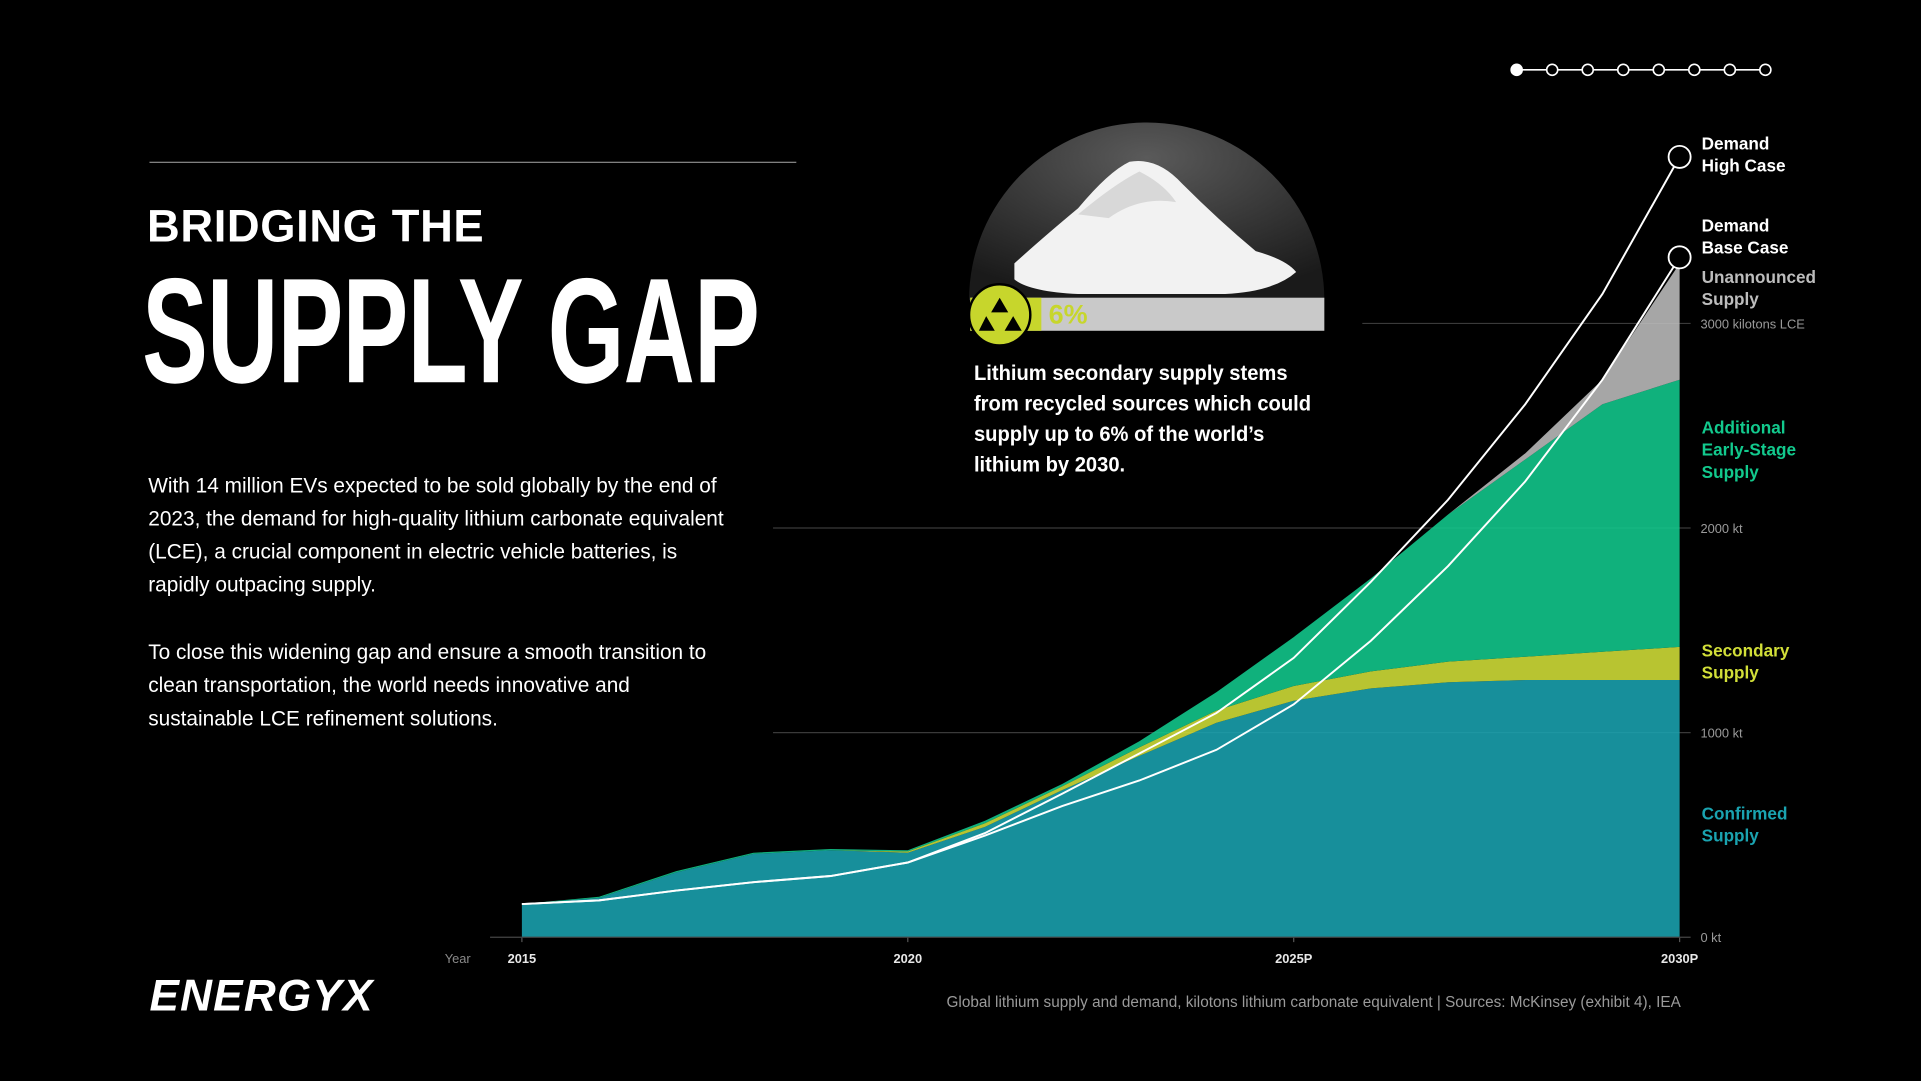 This screenshot has width=1921, height=1081. What do you see at coordinates (473, 162) in the screenshot?
I see `title-rule` at bounding box center [473, 162].